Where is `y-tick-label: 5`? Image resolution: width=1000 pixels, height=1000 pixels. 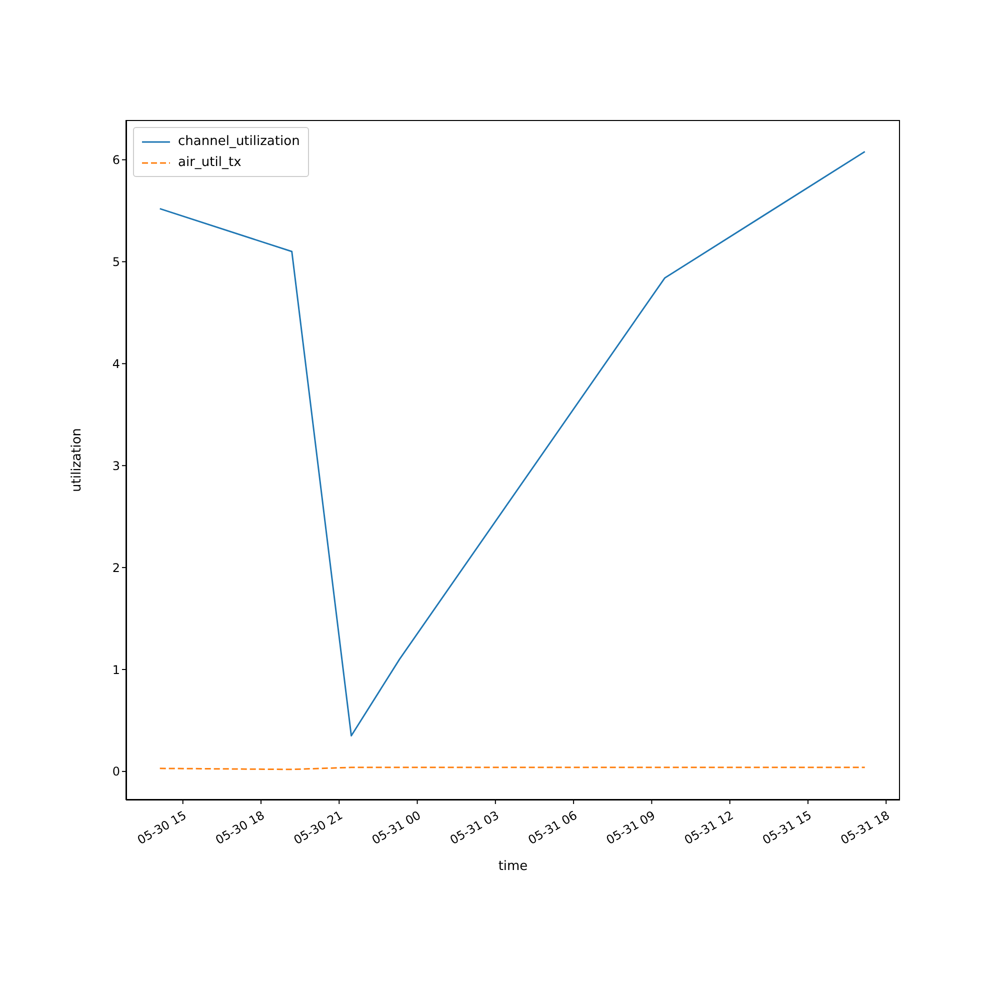
y-tick-label: 5 is located at coordinates (116, 261).